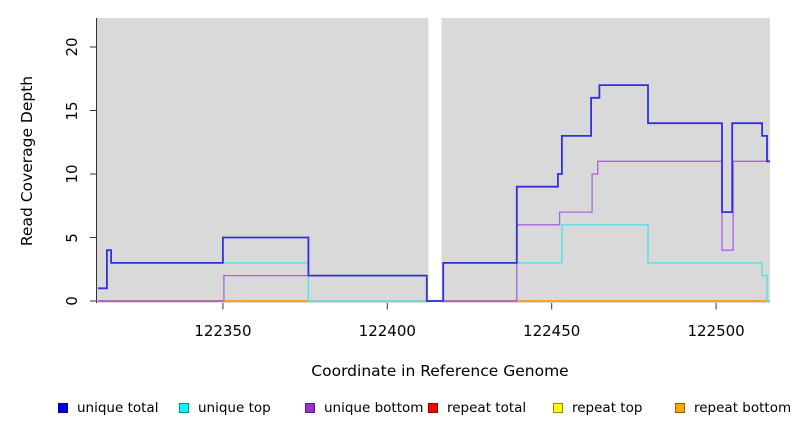  Describe the element at coordinates (118, 408) in the screenshot. I see `legend-label: unique total` at that location.